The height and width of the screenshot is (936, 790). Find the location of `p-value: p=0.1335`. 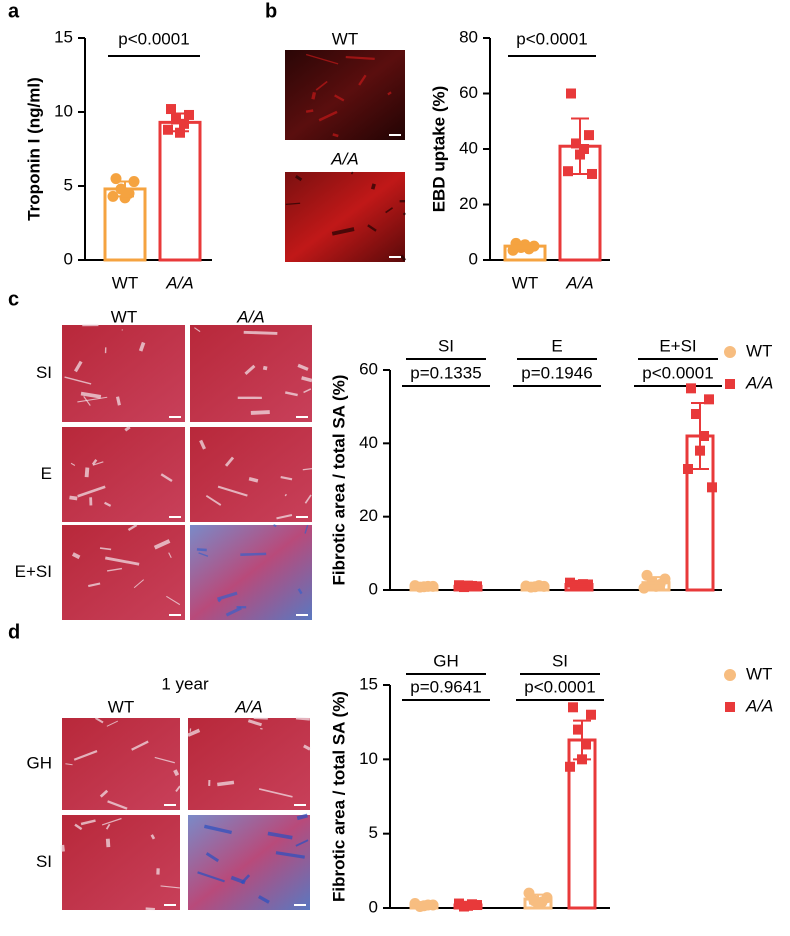

p-value: p=0.1335 is located at coordinates (445, 372).